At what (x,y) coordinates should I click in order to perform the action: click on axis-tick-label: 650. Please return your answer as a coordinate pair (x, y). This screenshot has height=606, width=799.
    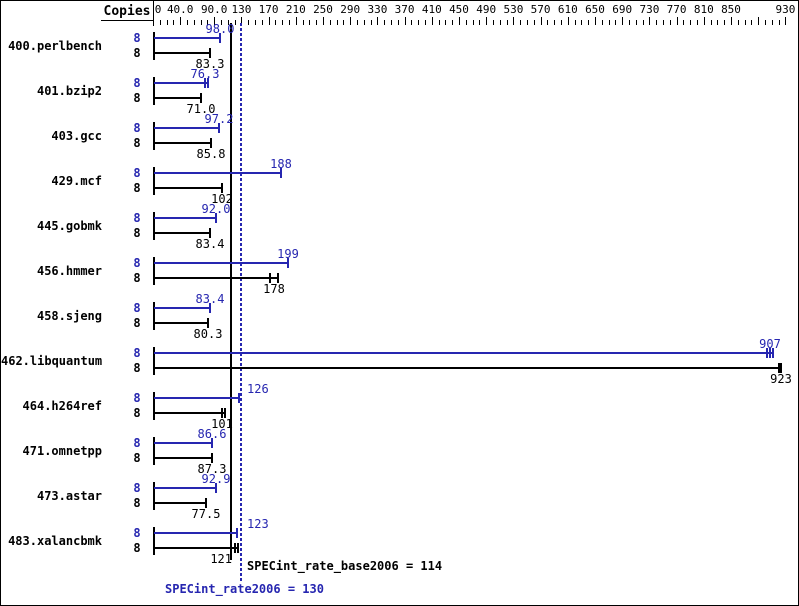
    Looking at the image, I should click on (595, 9).